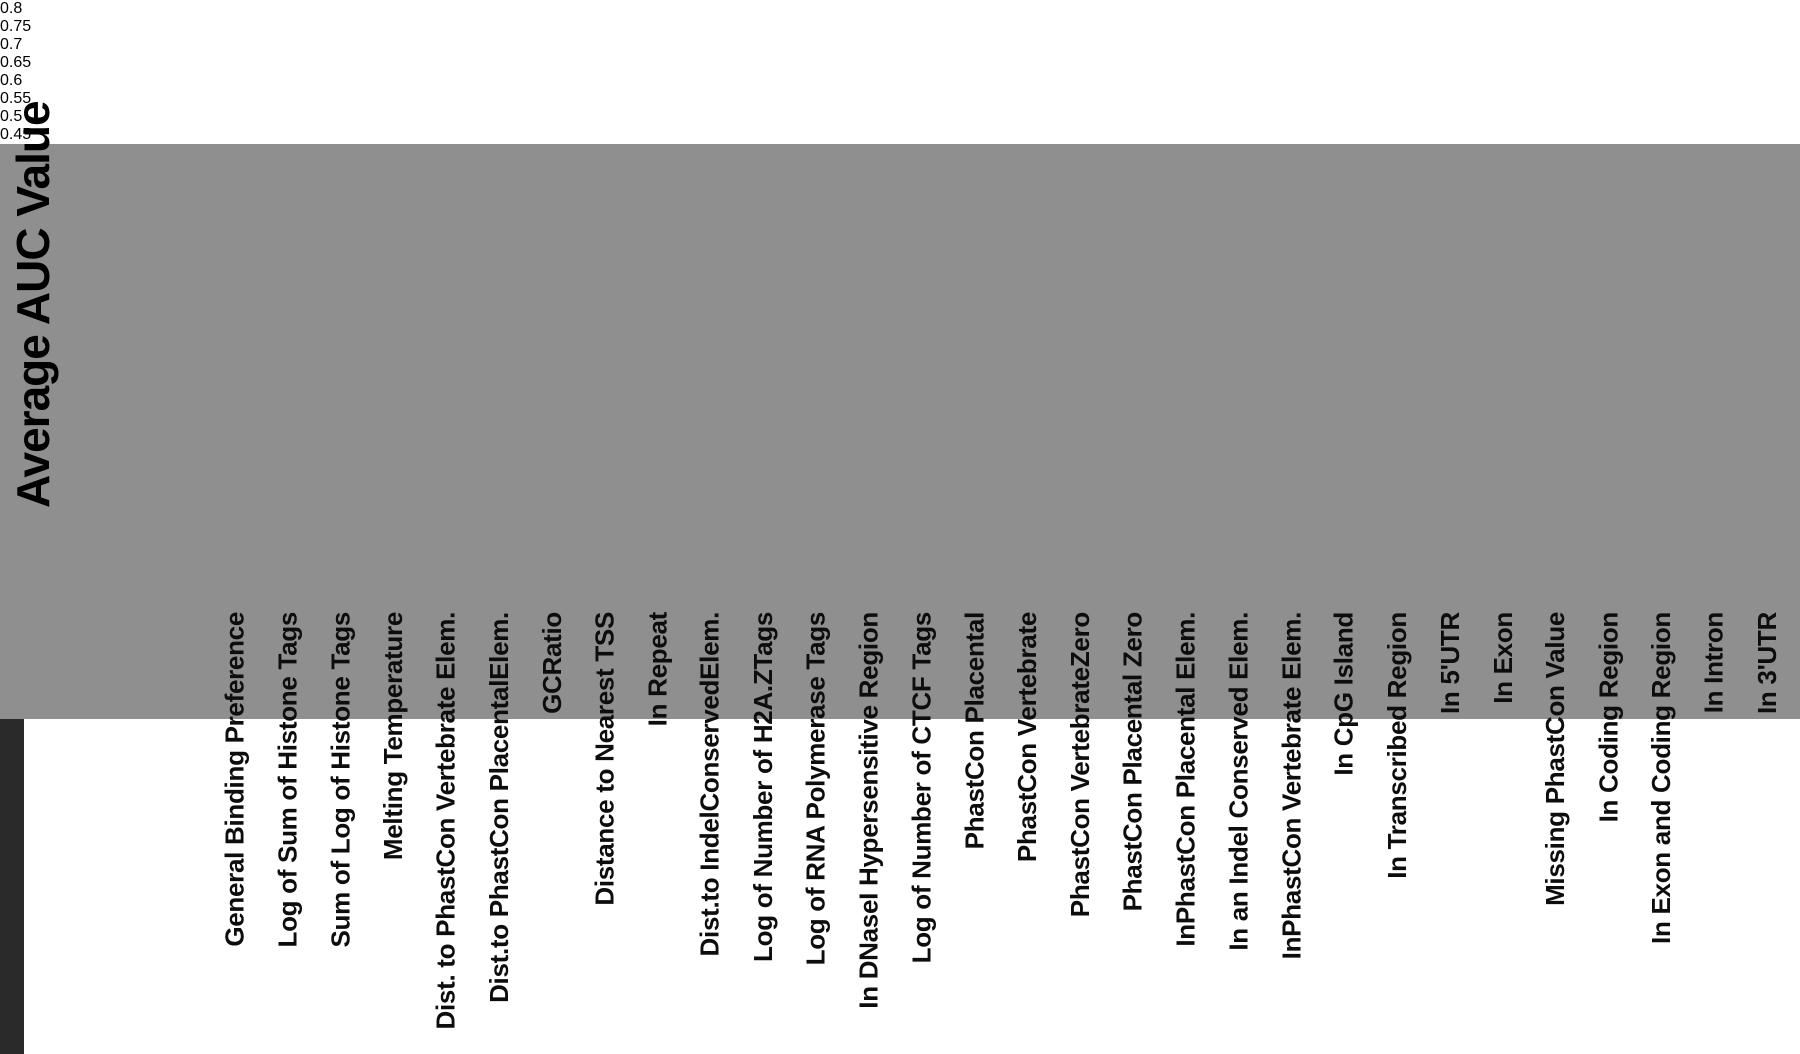 The width and height of the screenshot is (1800, 1054). What do you see at coordinates (815, 789) in the screenshot?
I see `x-category-label: Log of RNA Polymerase Tags` at bounding box center [815, 789].